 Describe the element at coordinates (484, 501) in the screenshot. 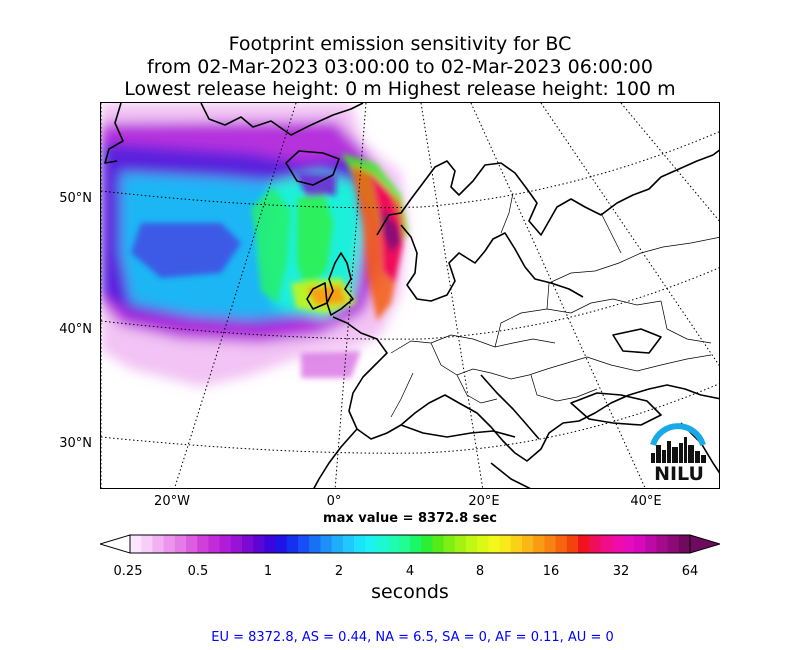

I see `lon-label: 20°E` at that location.